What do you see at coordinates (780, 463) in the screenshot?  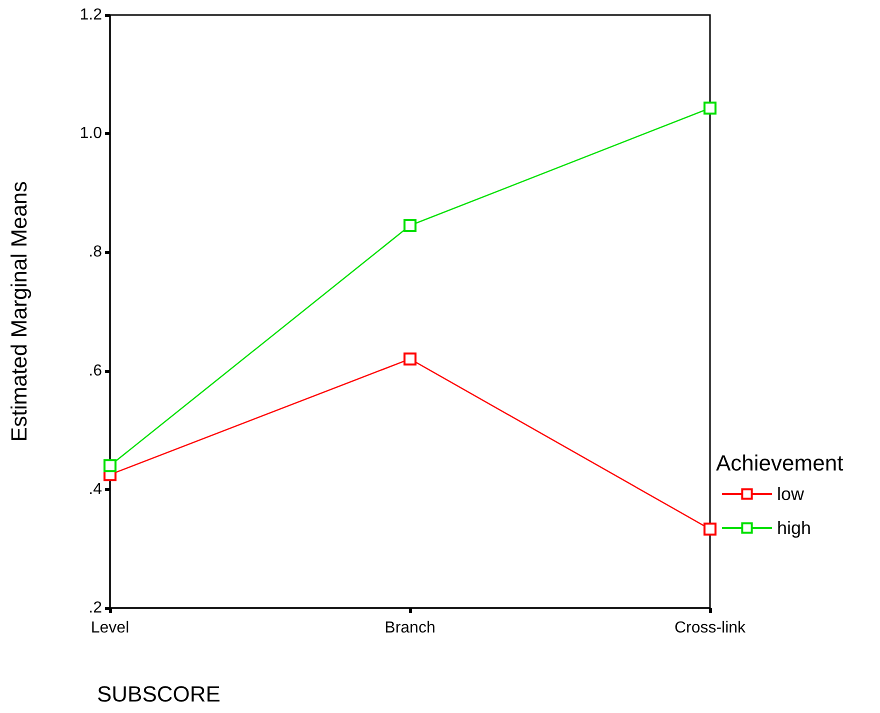 I see `legend-title: Achievement` at bounding box center [780, 463].